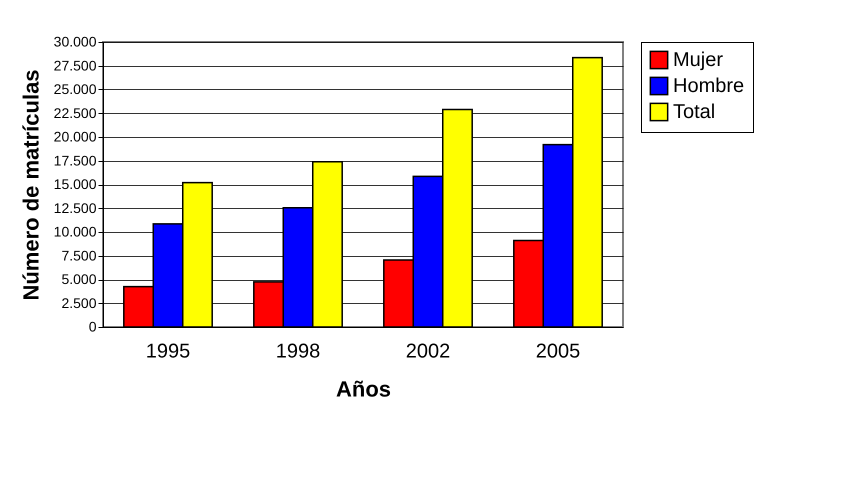 Image resolution: width=862 pixels, height=498 pixels. I want to click on y-tick-label: 22.500, so click(75, 112).